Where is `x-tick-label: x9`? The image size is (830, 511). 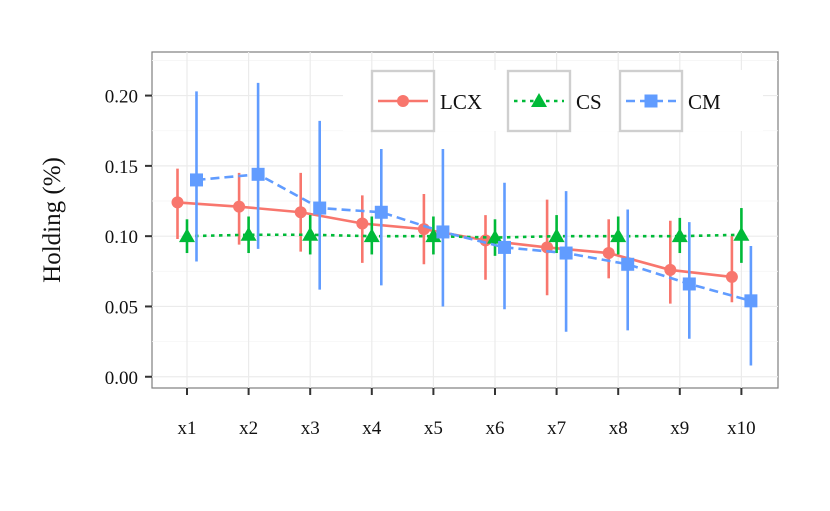 x-tick-label: x9 is located at coordinates (679, 428).